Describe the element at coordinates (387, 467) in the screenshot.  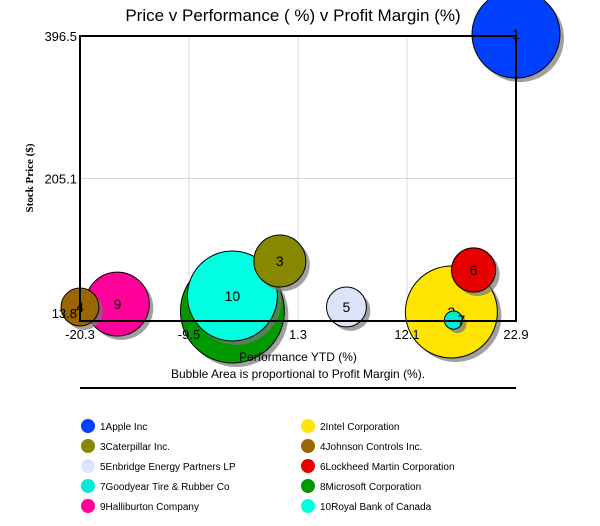
I see `legend-label: 6Lockheed Martin Corporation` at that location.